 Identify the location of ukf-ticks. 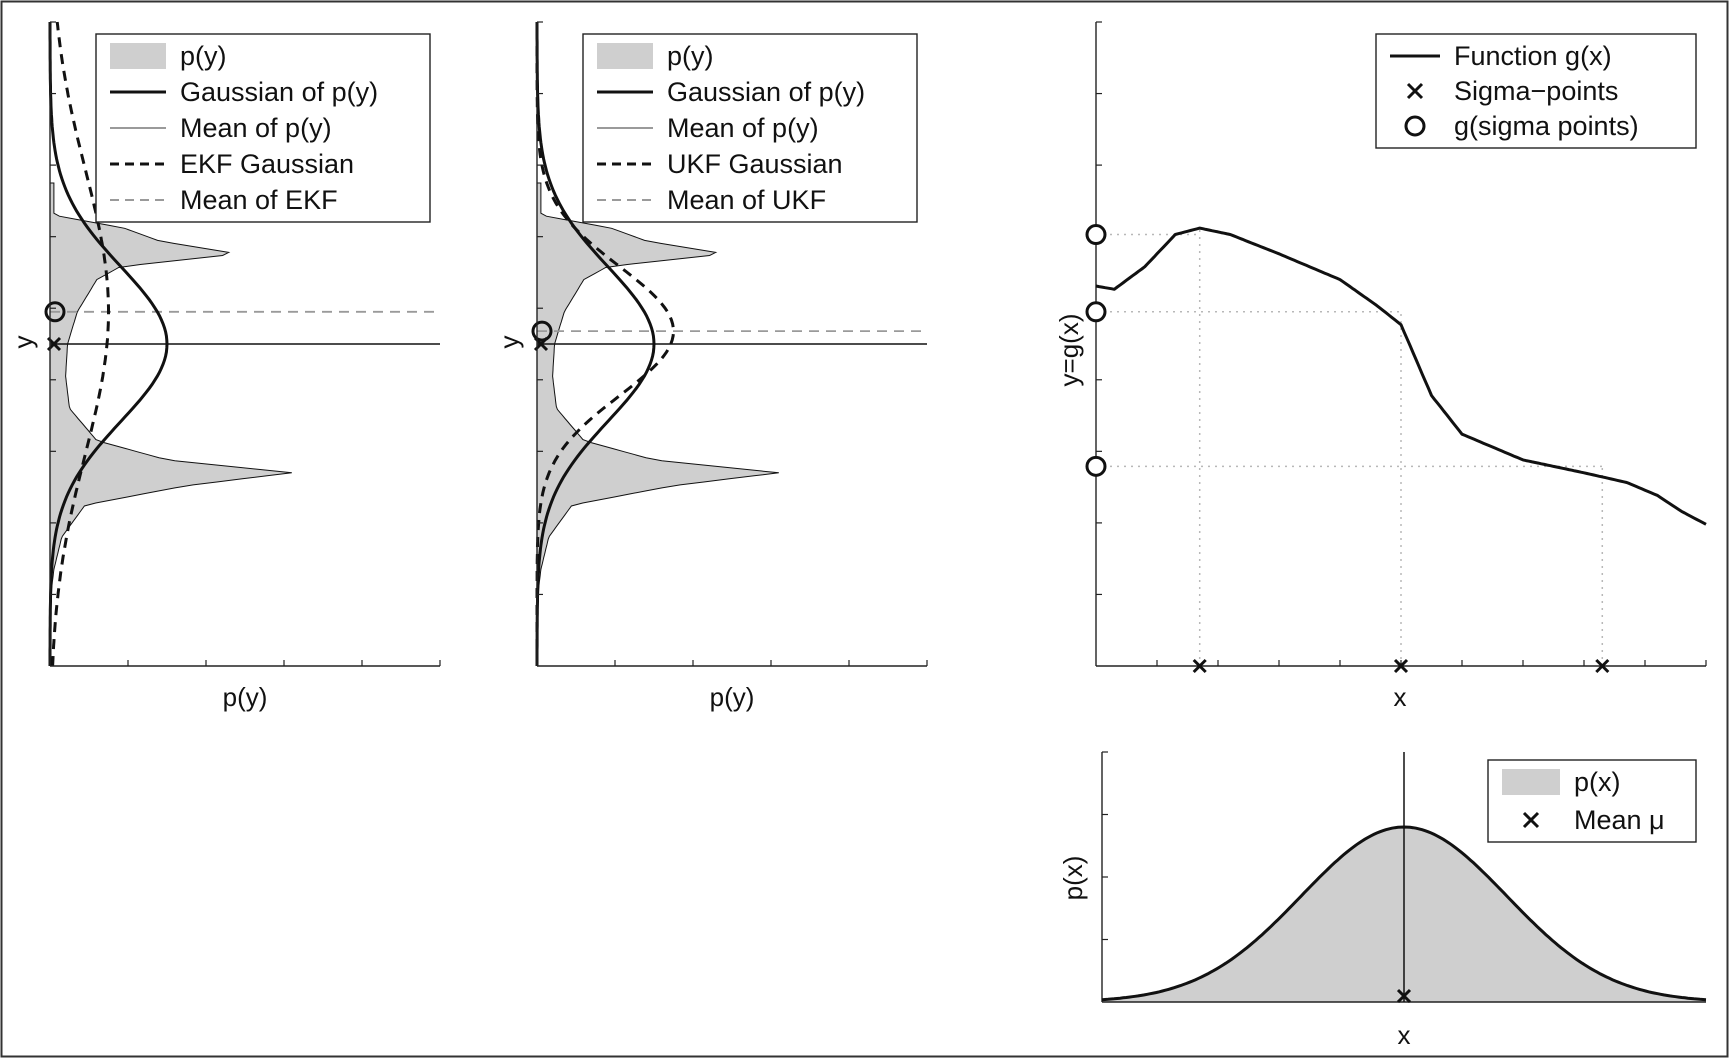
(732, 343).